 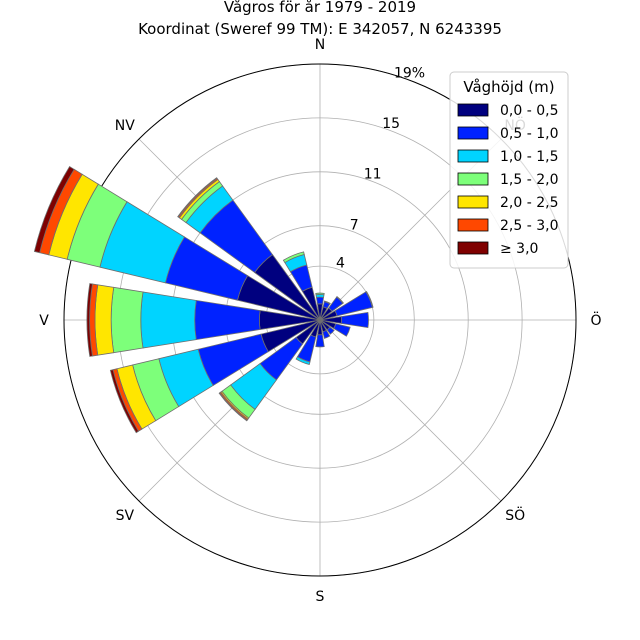 What do you see at coordinates (529, 111) in the screenshot?
I see `legend-label: 0,0 - 0,5` at bounding box center [529, 111].